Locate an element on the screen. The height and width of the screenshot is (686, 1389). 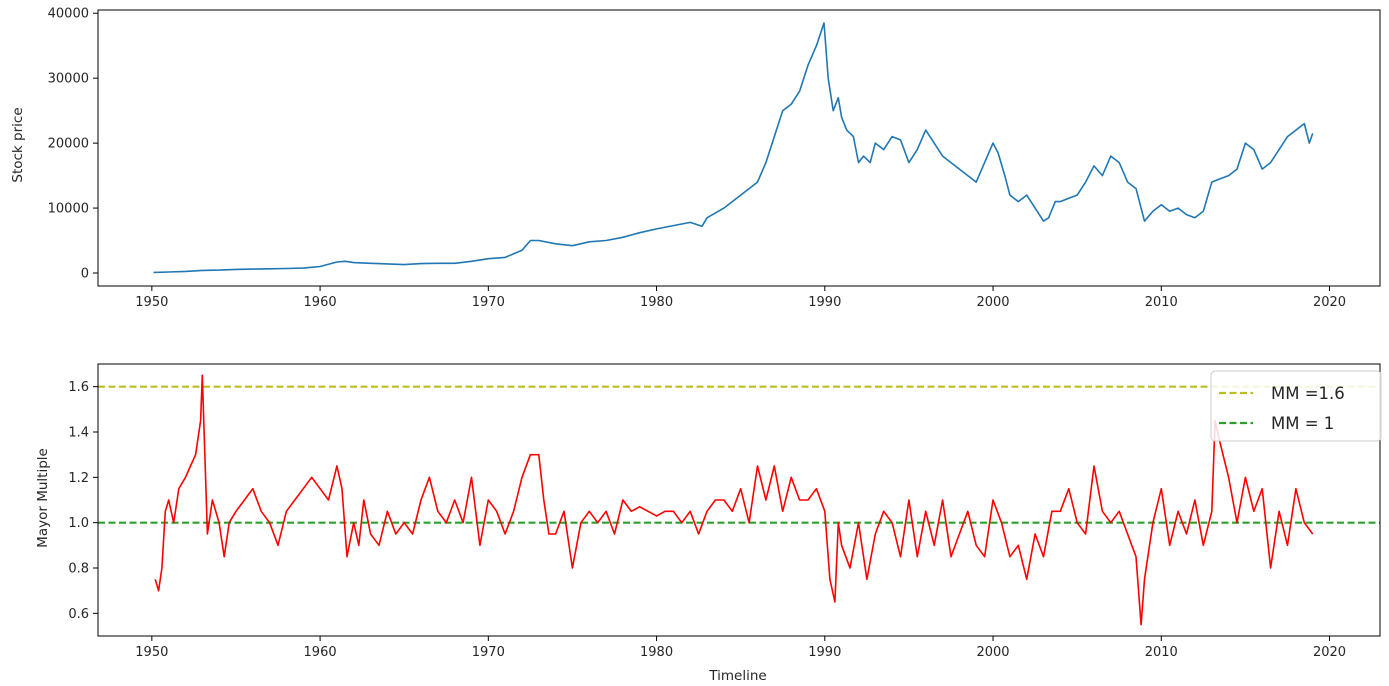
timeline-xlabel: Timeline is located at coordinates (737, 676).